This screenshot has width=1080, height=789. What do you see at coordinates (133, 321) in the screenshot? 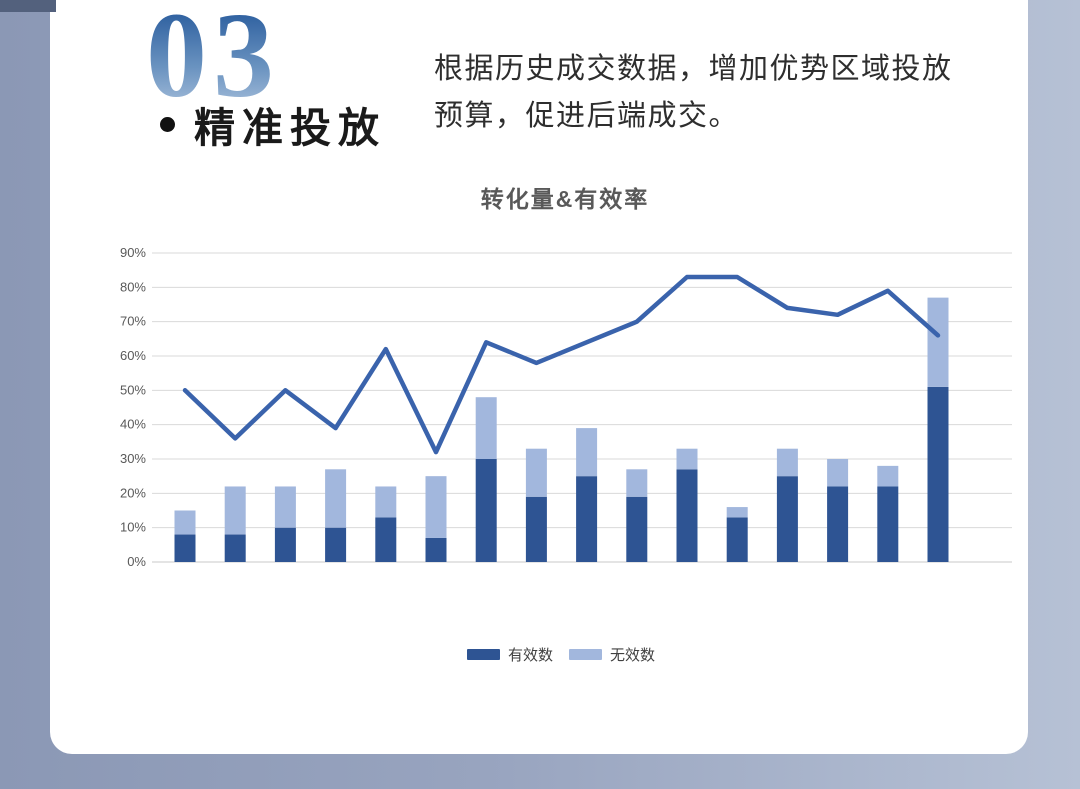
I see `y-tick-label: 70%` at bounding box center [133, 321].